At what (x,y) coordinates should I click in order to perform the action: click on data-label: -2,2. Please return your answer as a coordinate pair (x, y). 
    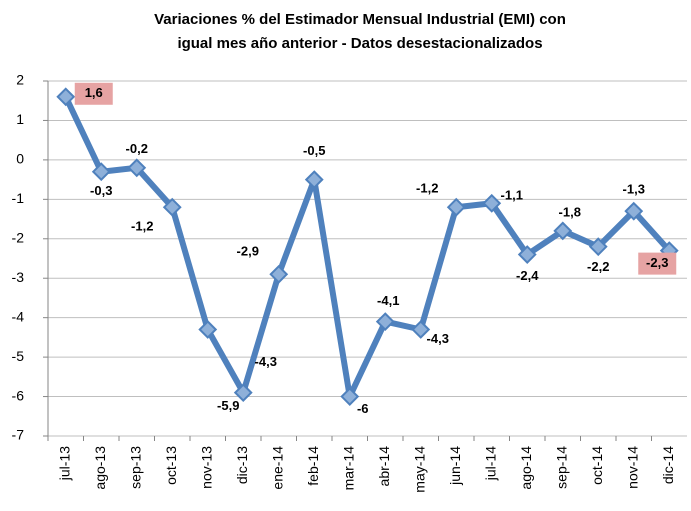
    Looking at the image, I should click on (598, 266).